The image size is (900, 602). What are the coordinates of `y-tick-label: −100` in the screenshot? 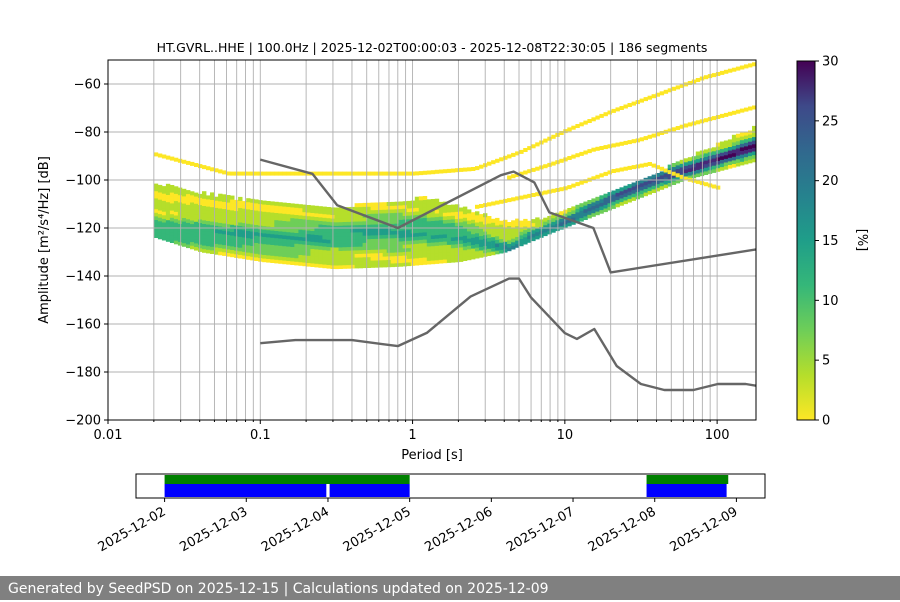 It's located at (83, 181).